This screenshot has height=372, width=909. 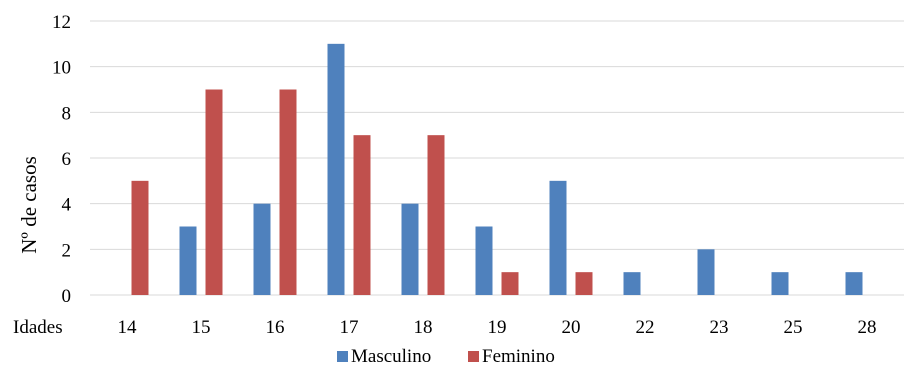 What do you see at coordinates (67, 205) in the screenshot?
I see `y-tick-label: 4` at bounding box center [67, 205].